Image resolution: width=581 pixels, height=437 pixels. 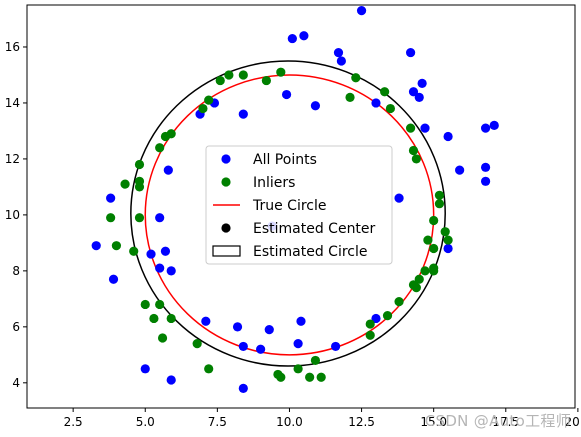 What do you see at coordinates (322, 418) in the screenshot?
I see `x-axis: 2.5 5.0 7.5 10.0 12.5 15.0 17.5 20.0` at bounding box center [322, 418].